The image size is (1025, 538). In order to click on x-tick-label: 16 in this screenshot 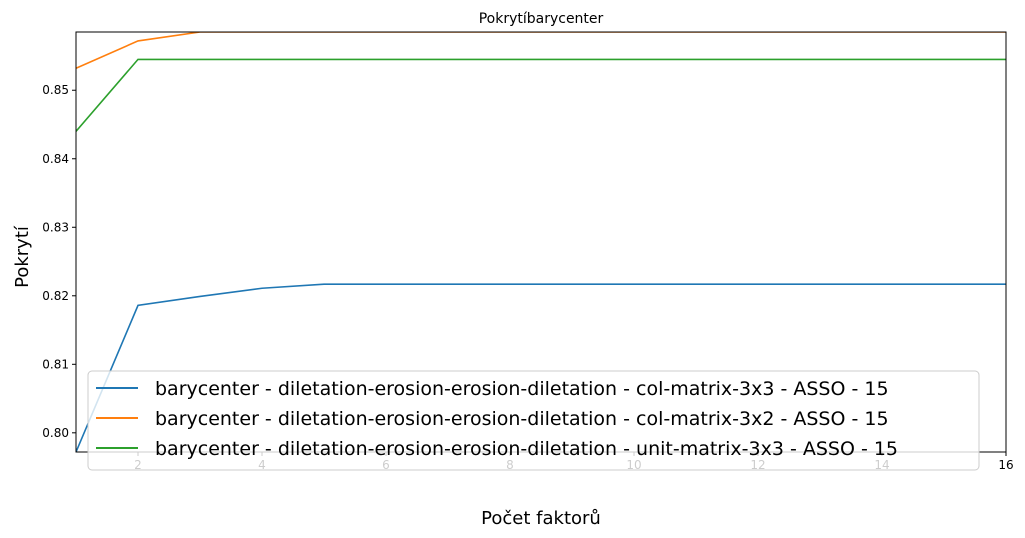, I will do `click(1005, 465)`.